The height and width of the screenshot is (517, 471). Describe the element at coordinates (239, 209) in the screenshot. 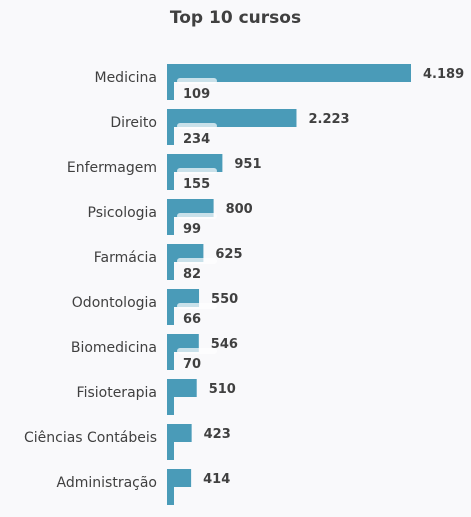

I see `value-label: 800` at that location.